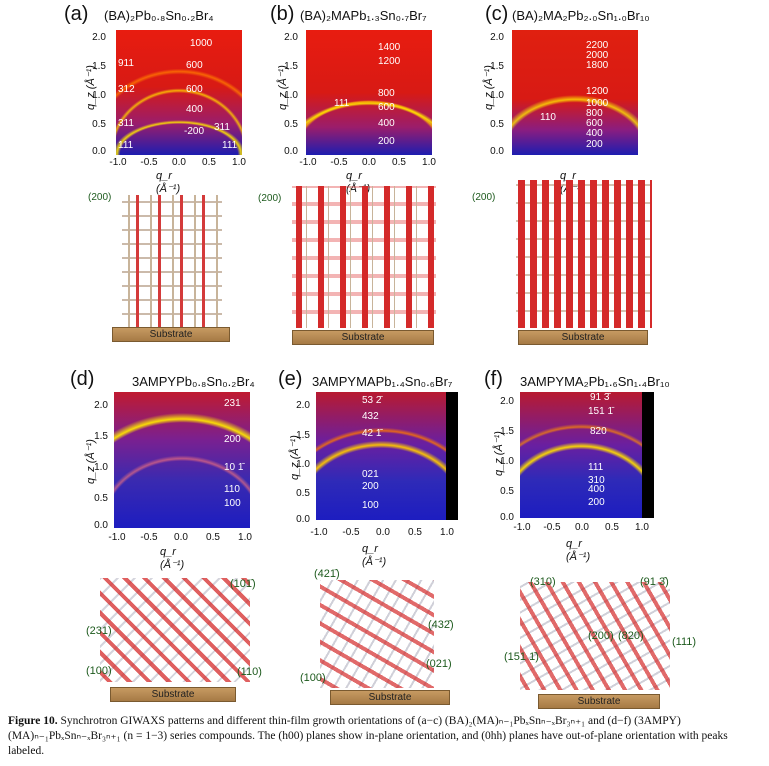  I want to click on peak-label: 911, so click(126, 63).